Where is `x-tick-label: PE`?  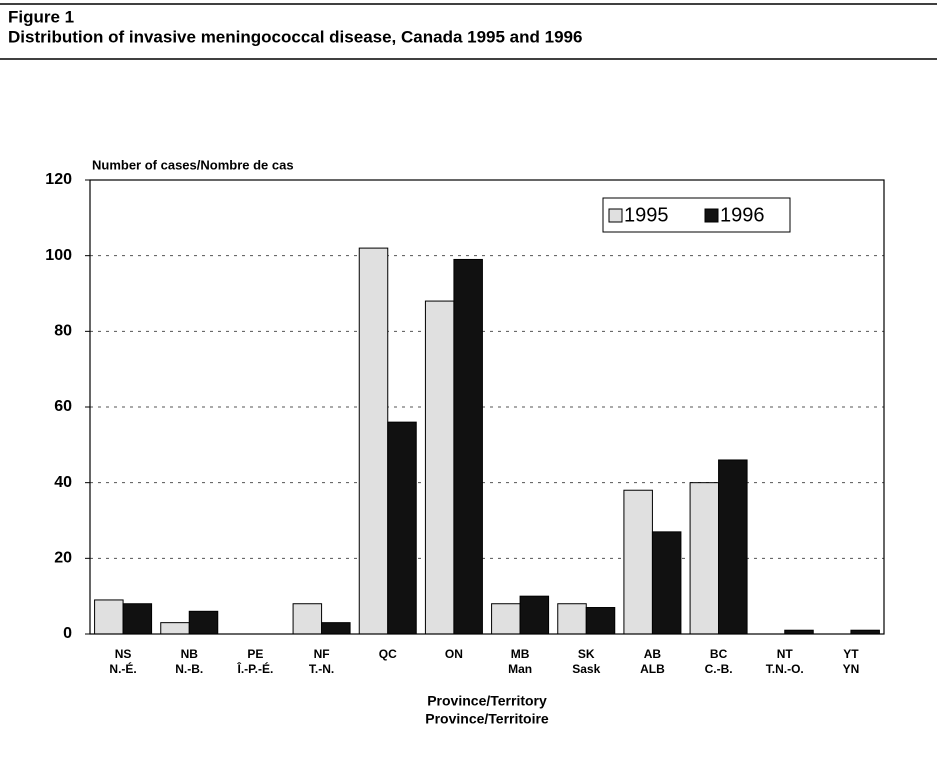 x-tick-label: PE is located at coordinates (255, 654).